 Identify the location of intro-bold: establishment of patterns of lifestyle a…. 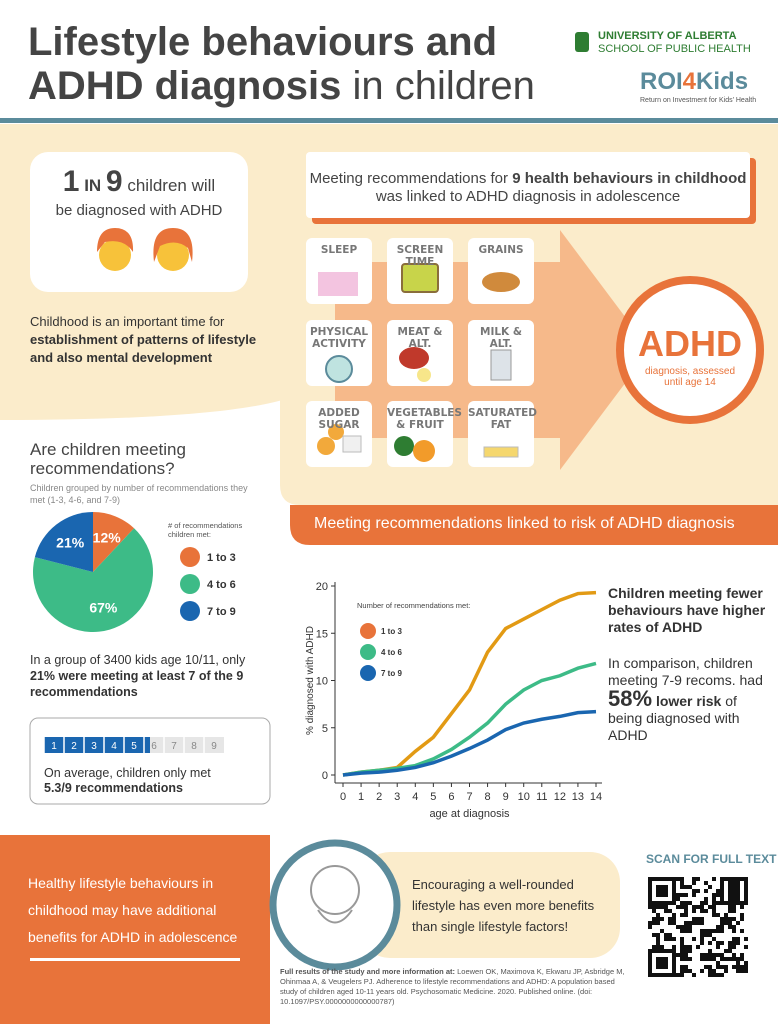
(143, 348).